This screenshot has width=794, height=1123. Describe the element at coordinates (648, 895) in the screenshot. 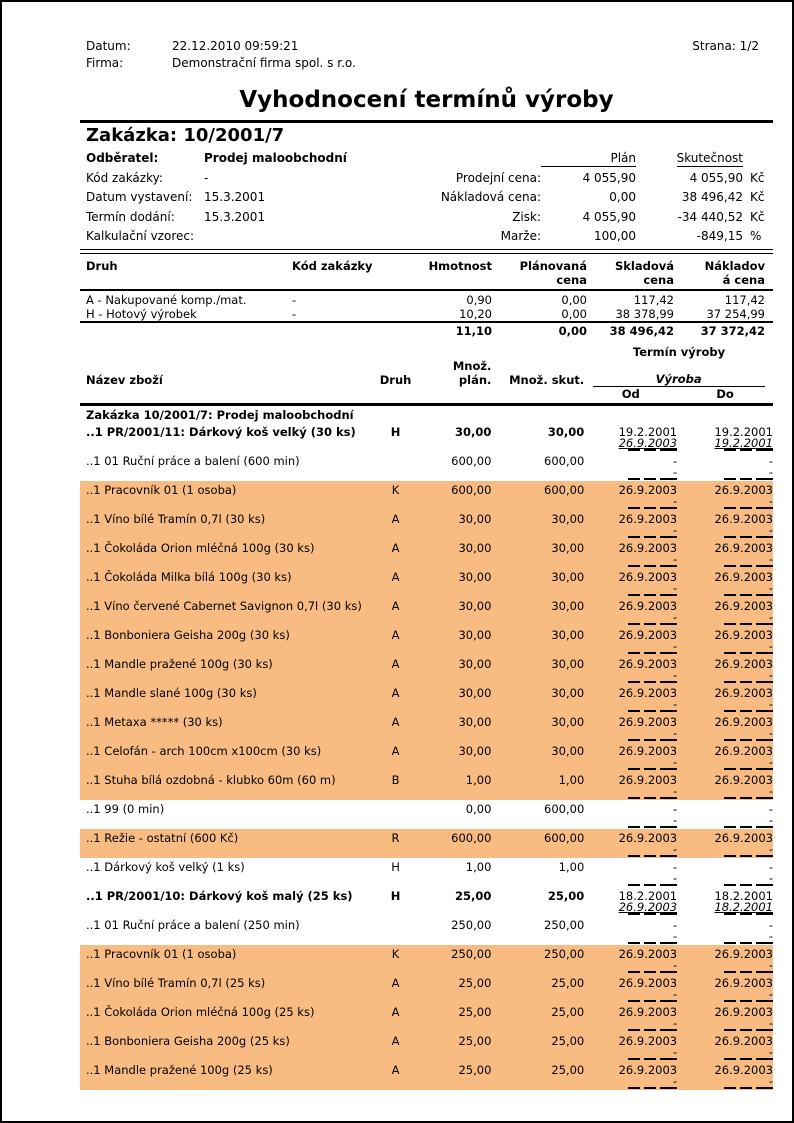

I see `item-od-date-1: 18.2.2001` at that location.